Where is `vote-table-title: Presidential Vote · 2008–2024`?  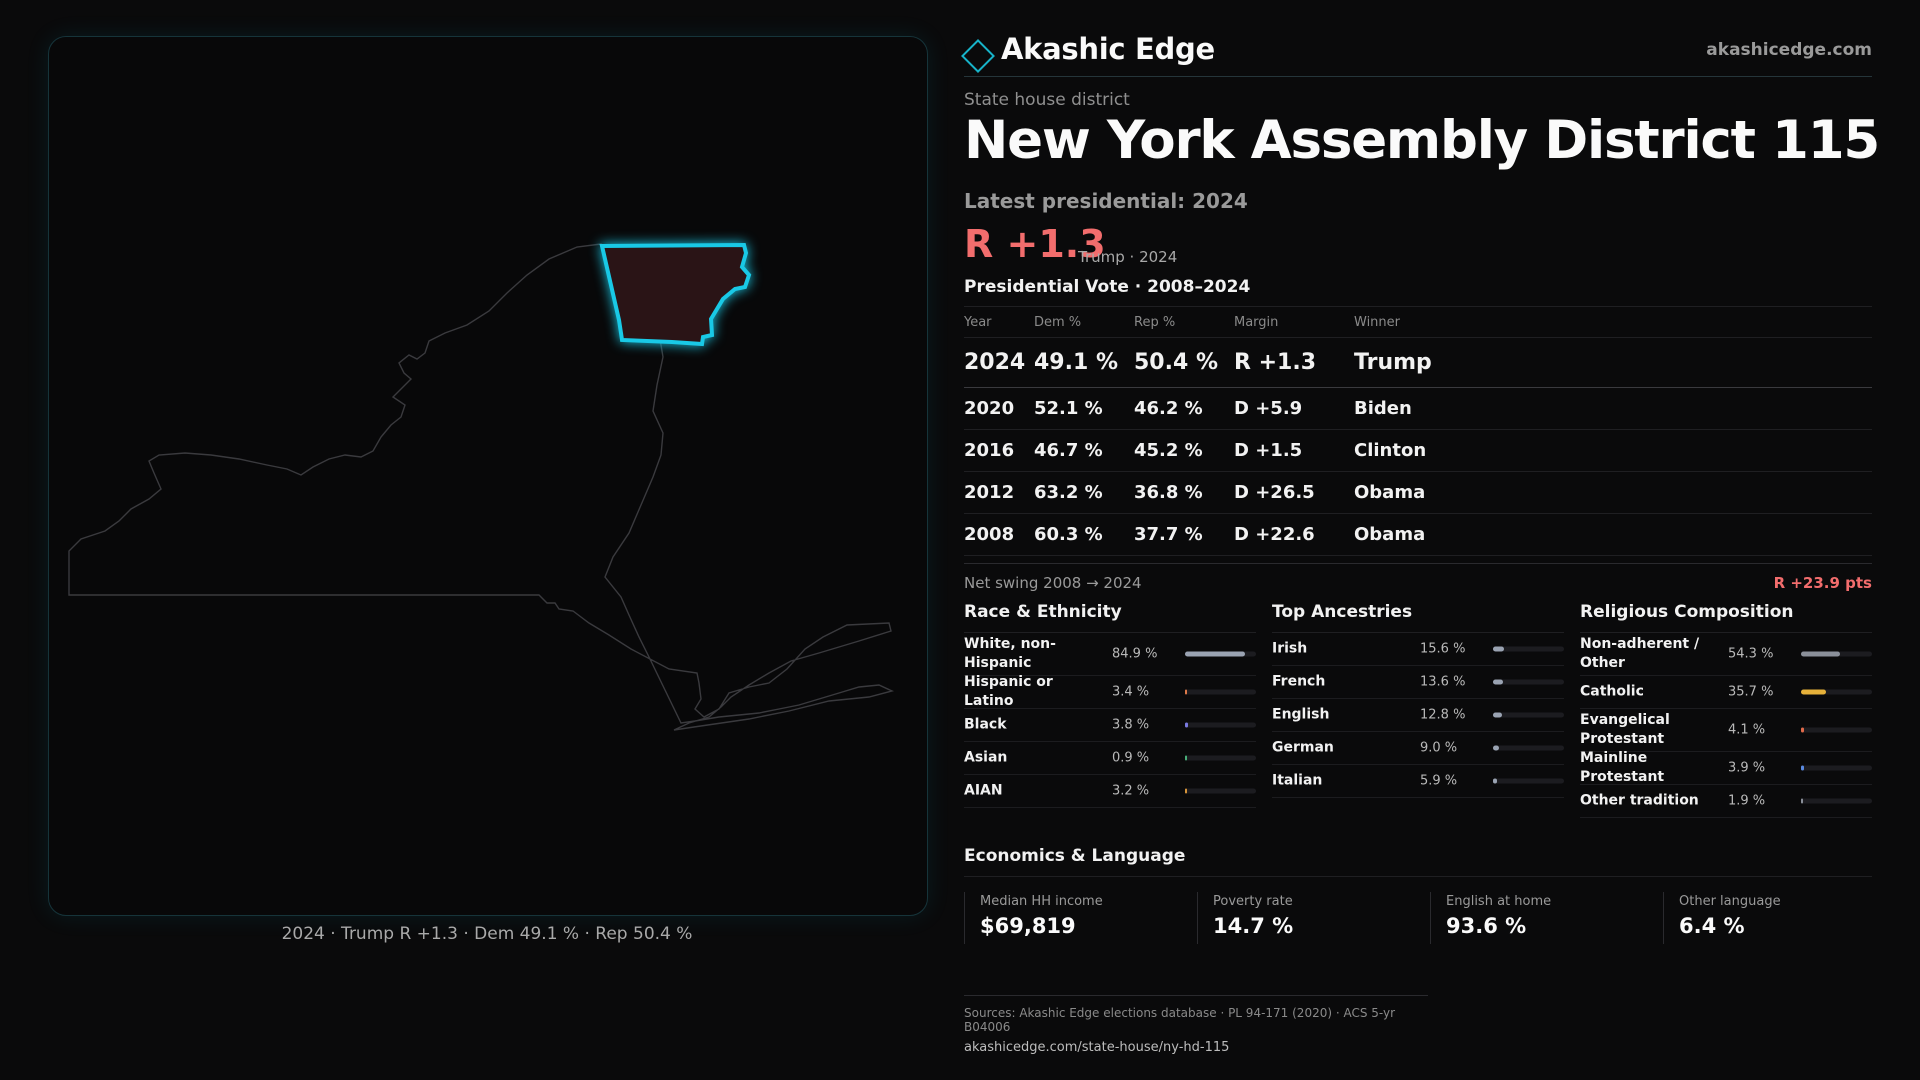 vote-table-title: Presidential Vote · 2008–2024 is located at coordinates (1107, 287).